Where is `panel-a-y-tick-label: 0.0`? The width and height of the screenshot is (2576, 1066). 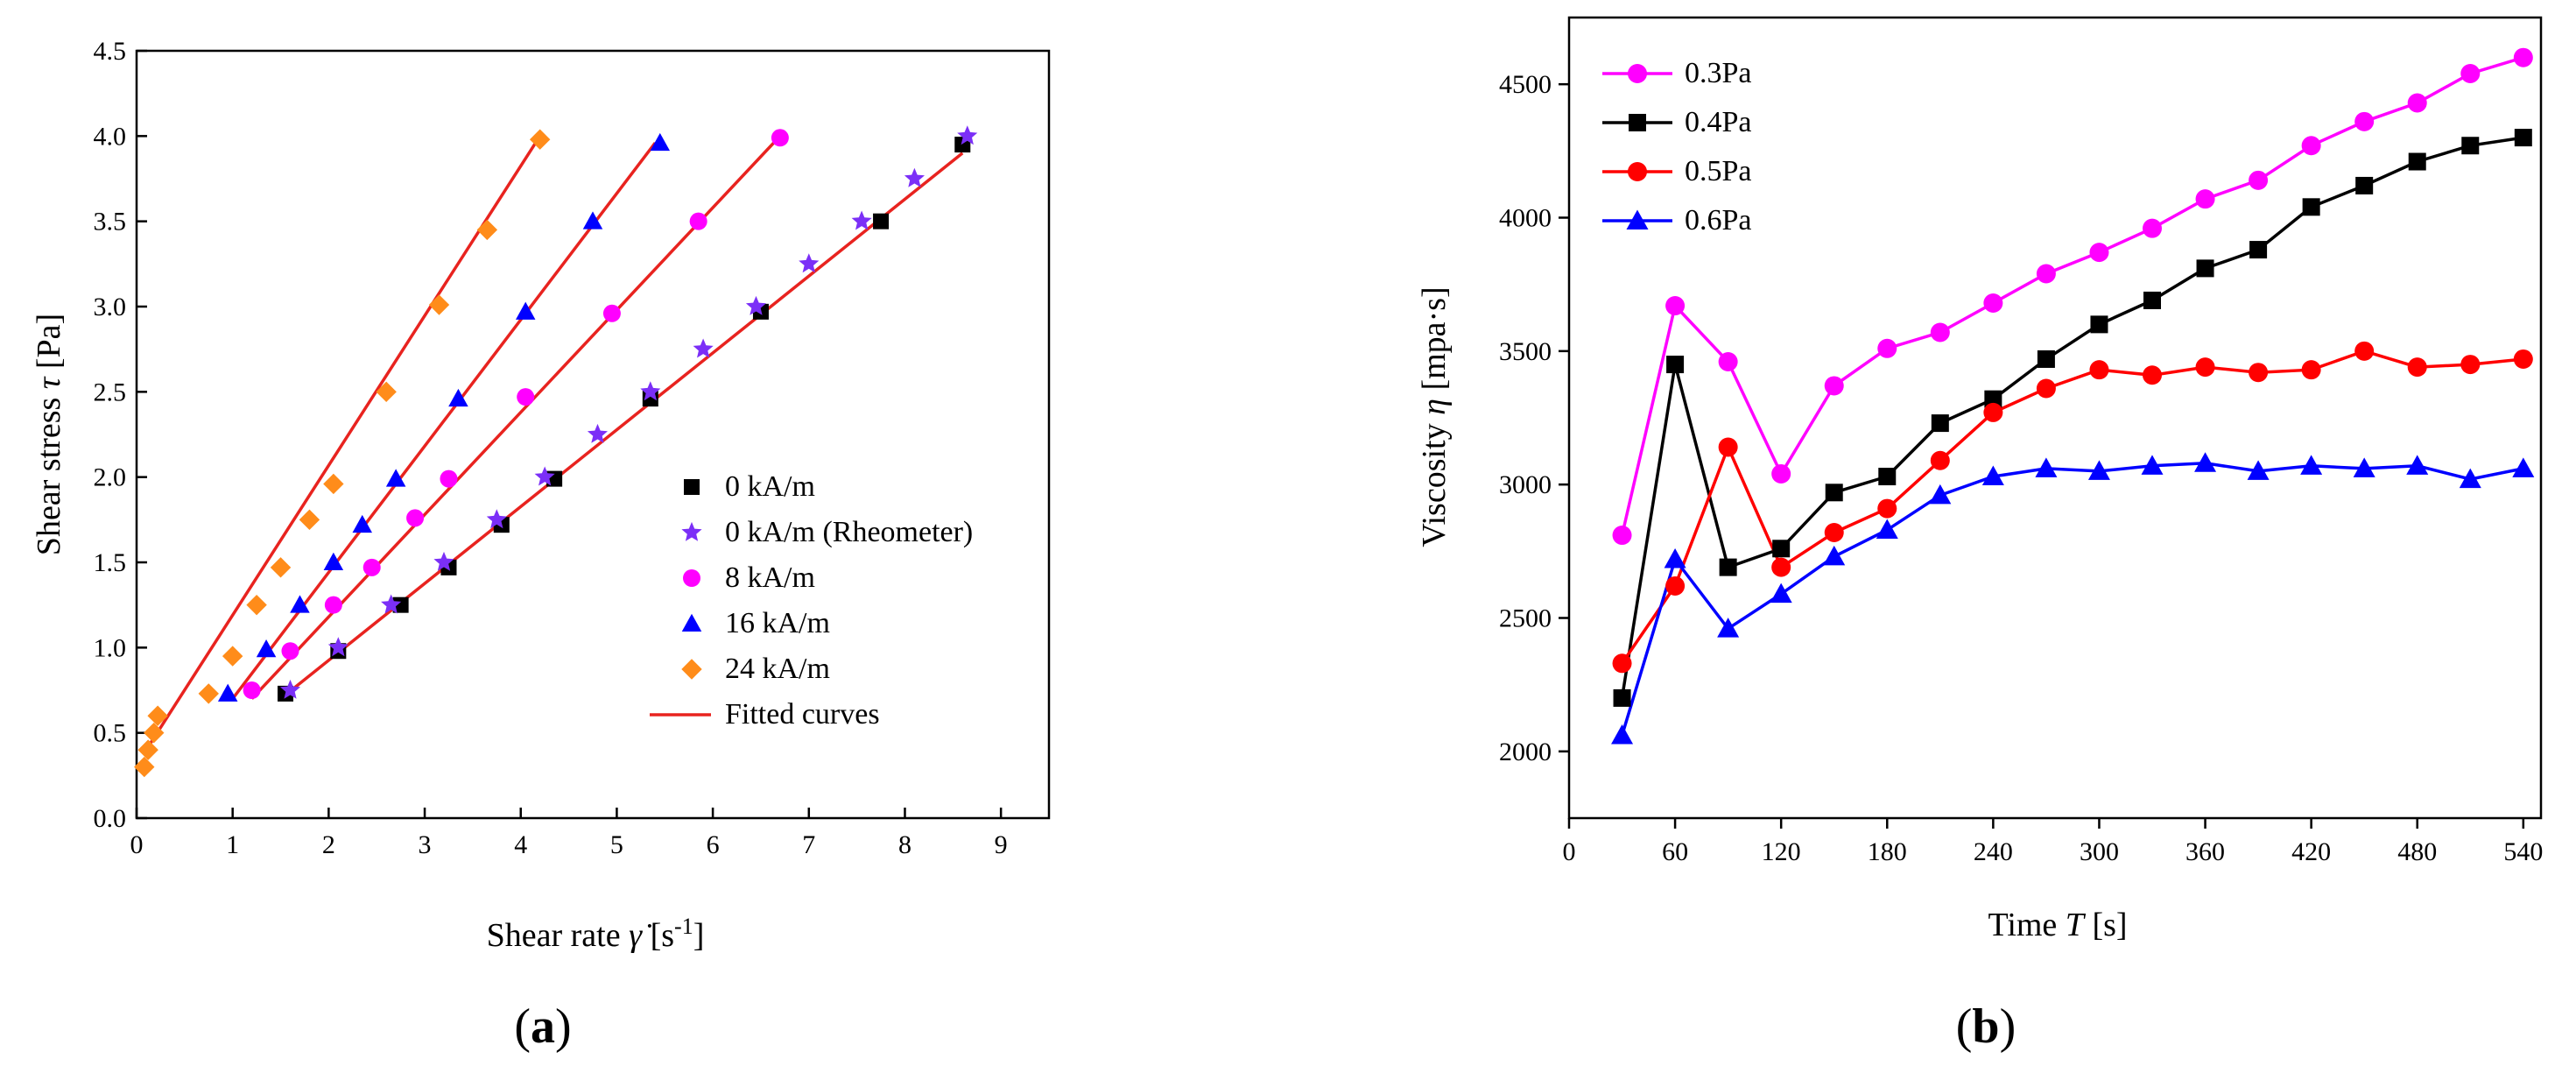 panel-a-y-tick-label: 0.0 is located at coordinates (110, 818).